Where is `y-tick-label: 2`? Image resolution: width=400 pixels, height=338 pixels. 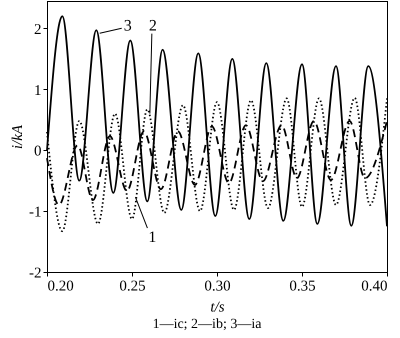
y-tick-label: 2 is located at coordinates (38, 30).